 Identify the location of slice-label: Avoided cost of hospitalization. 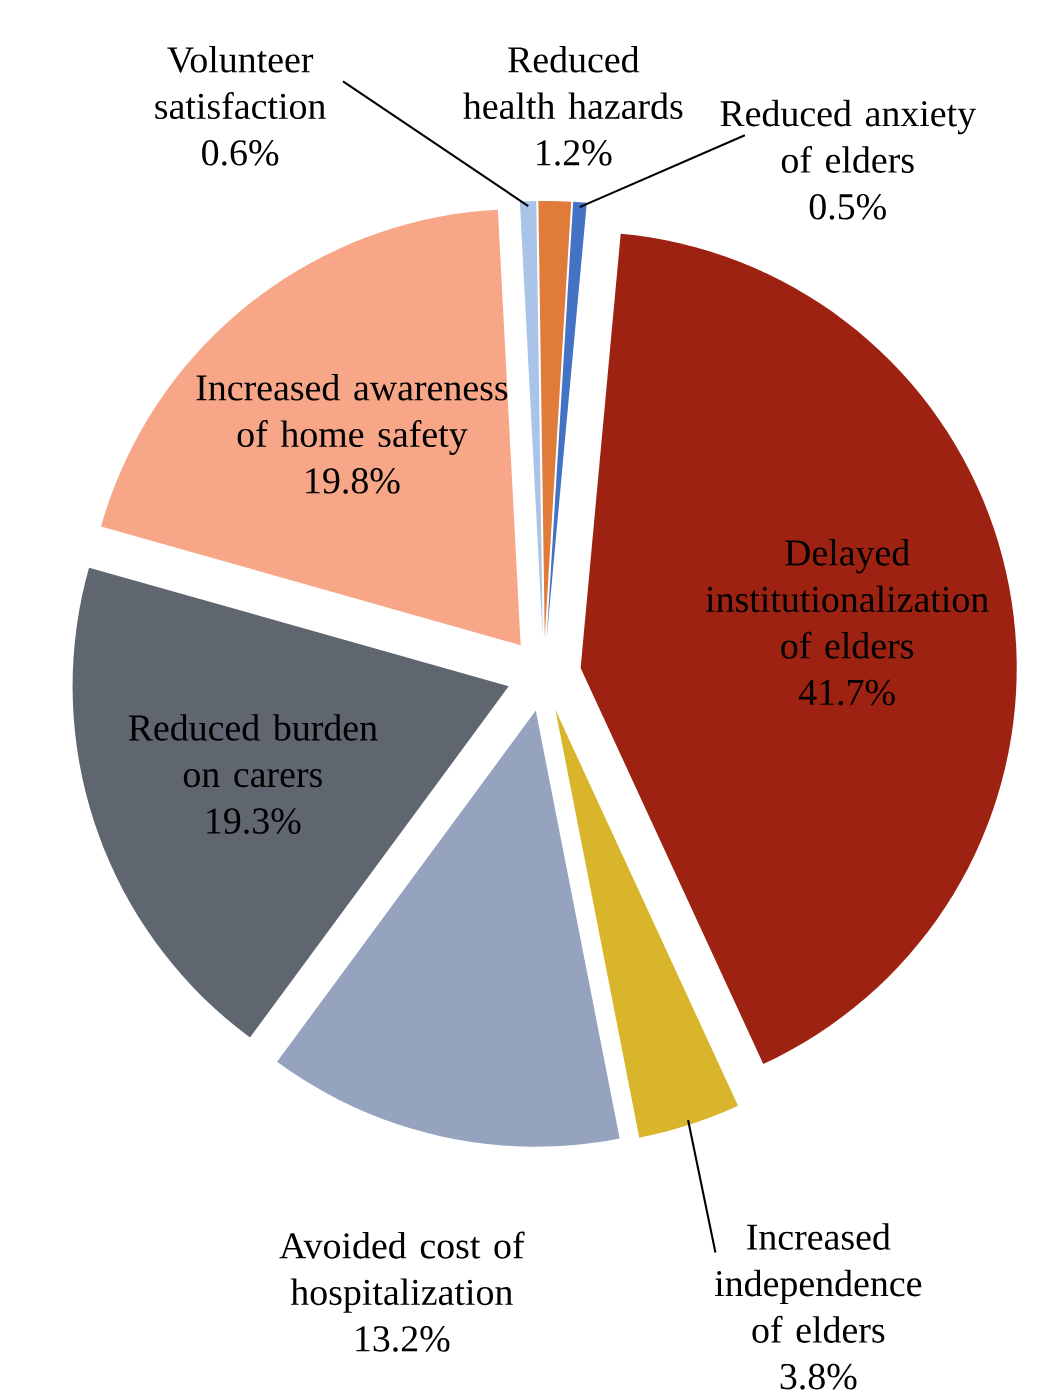
(402, 1272).